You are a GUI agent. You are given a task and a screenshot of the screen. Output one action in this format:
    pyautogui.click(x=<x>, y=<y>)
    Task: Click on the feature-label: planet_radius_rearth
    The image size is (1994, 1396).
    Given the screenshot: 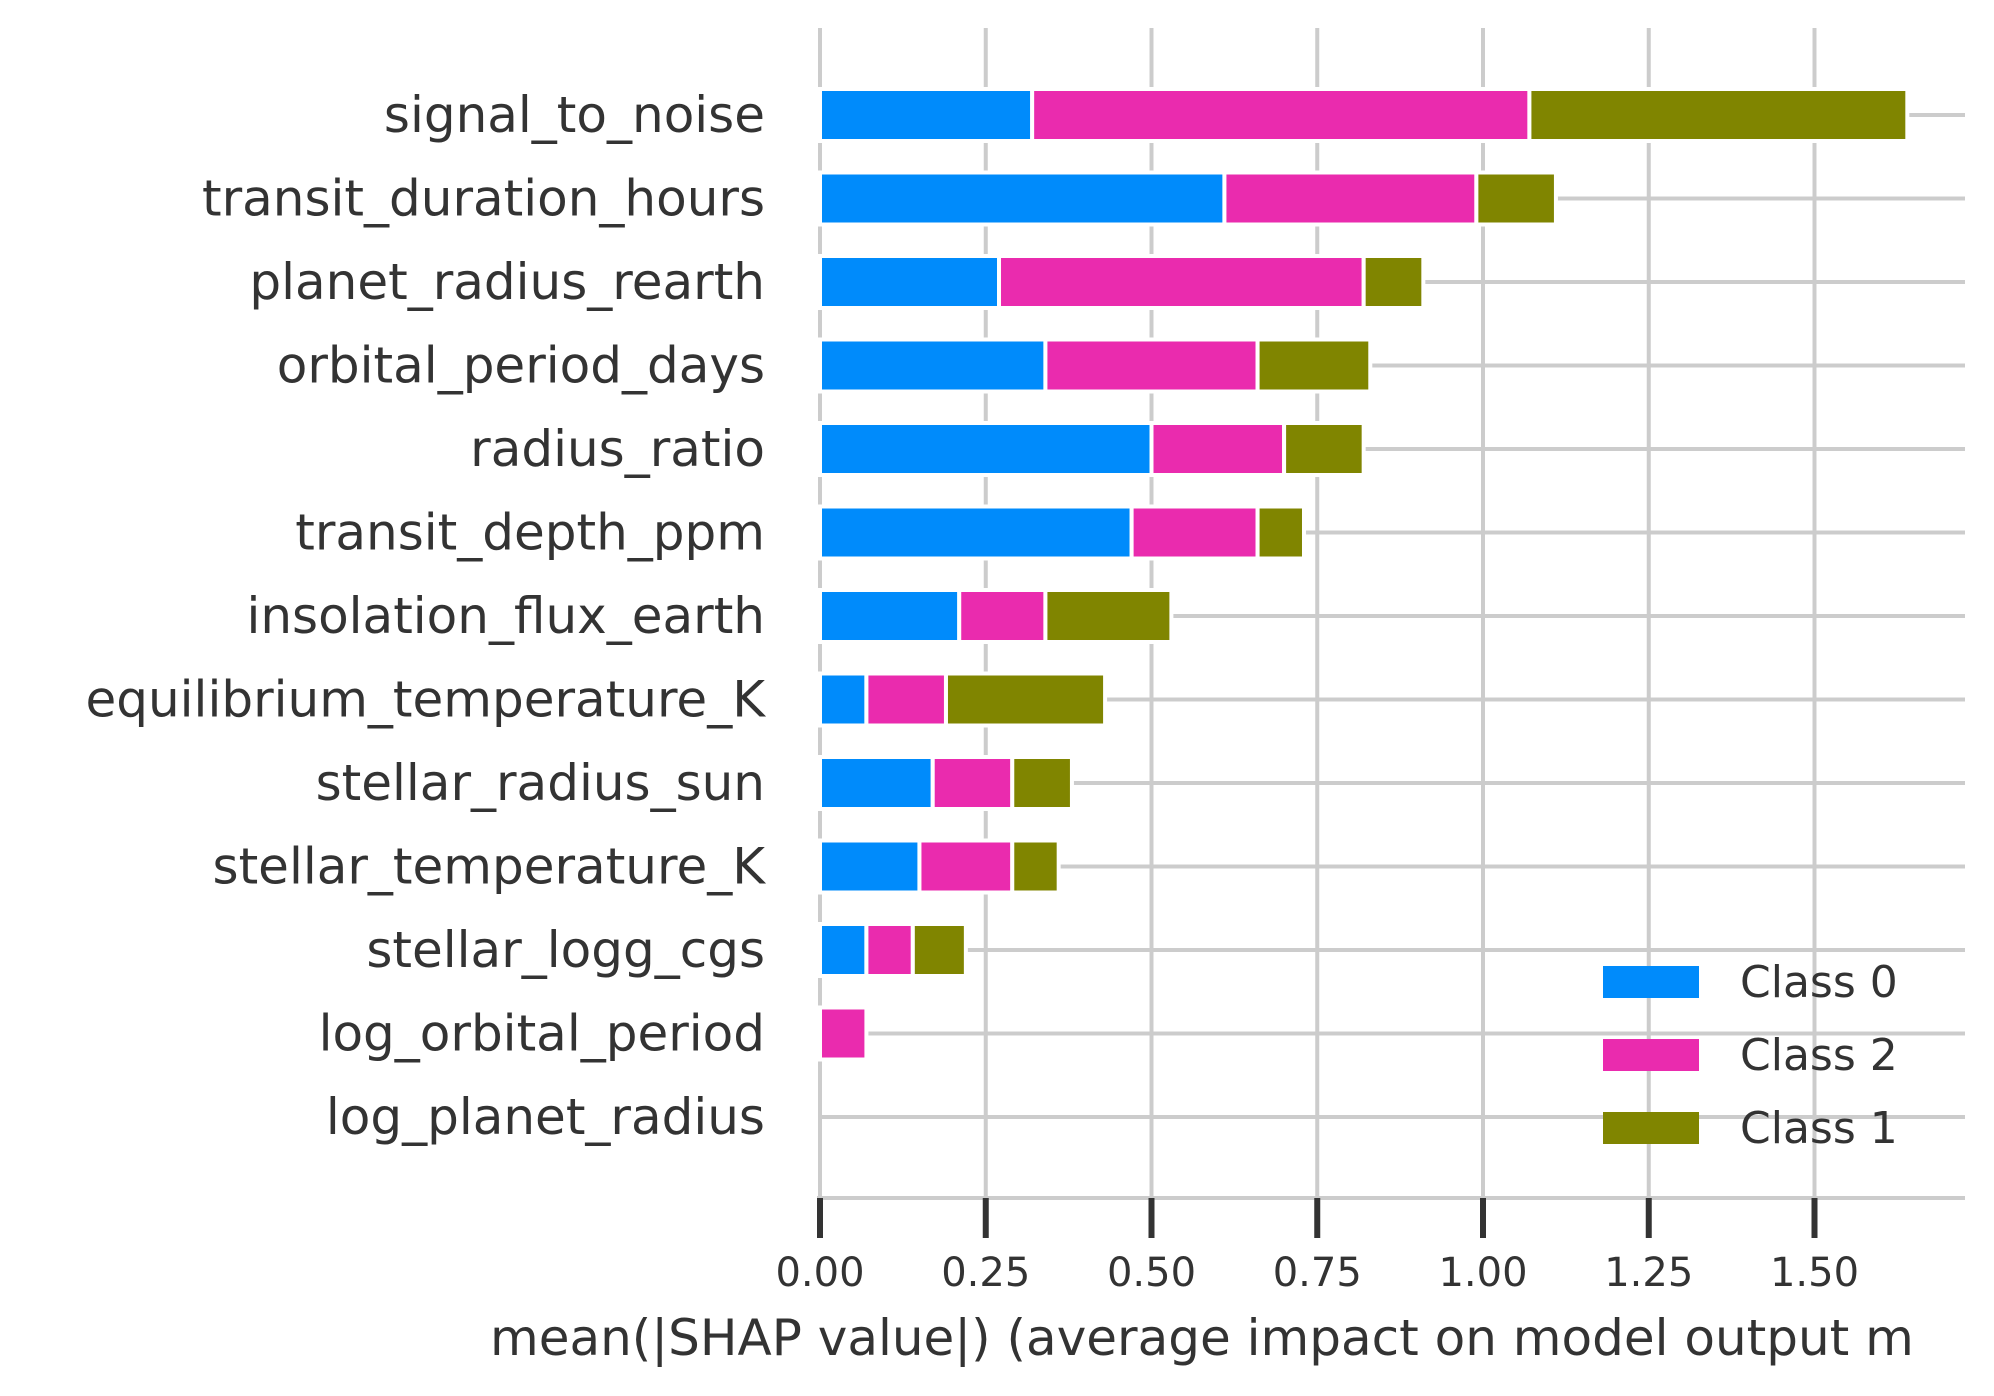 What is the action you would take?
    pyautogui.click(x=507, y=282)
    